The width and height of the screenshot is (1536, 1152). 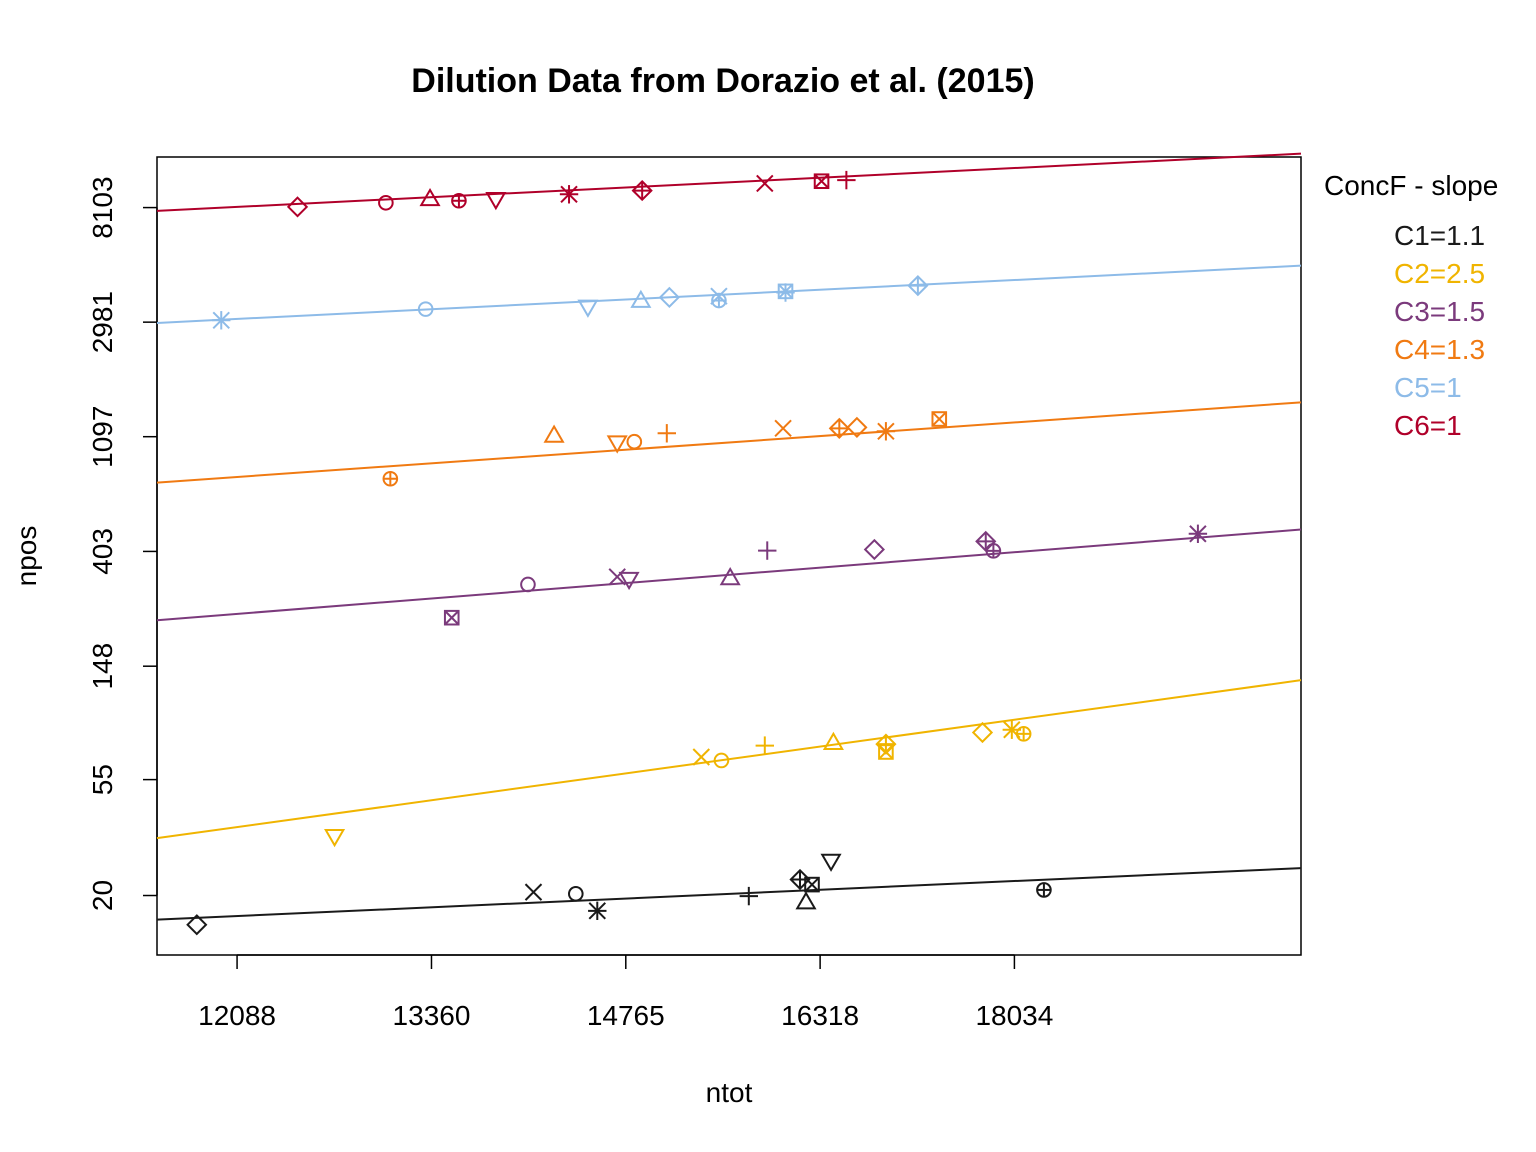 What do you see at coordinates (26, 556) in the screenshot?
I see `y-axis-label: npos` at bounding box center [26, 556].